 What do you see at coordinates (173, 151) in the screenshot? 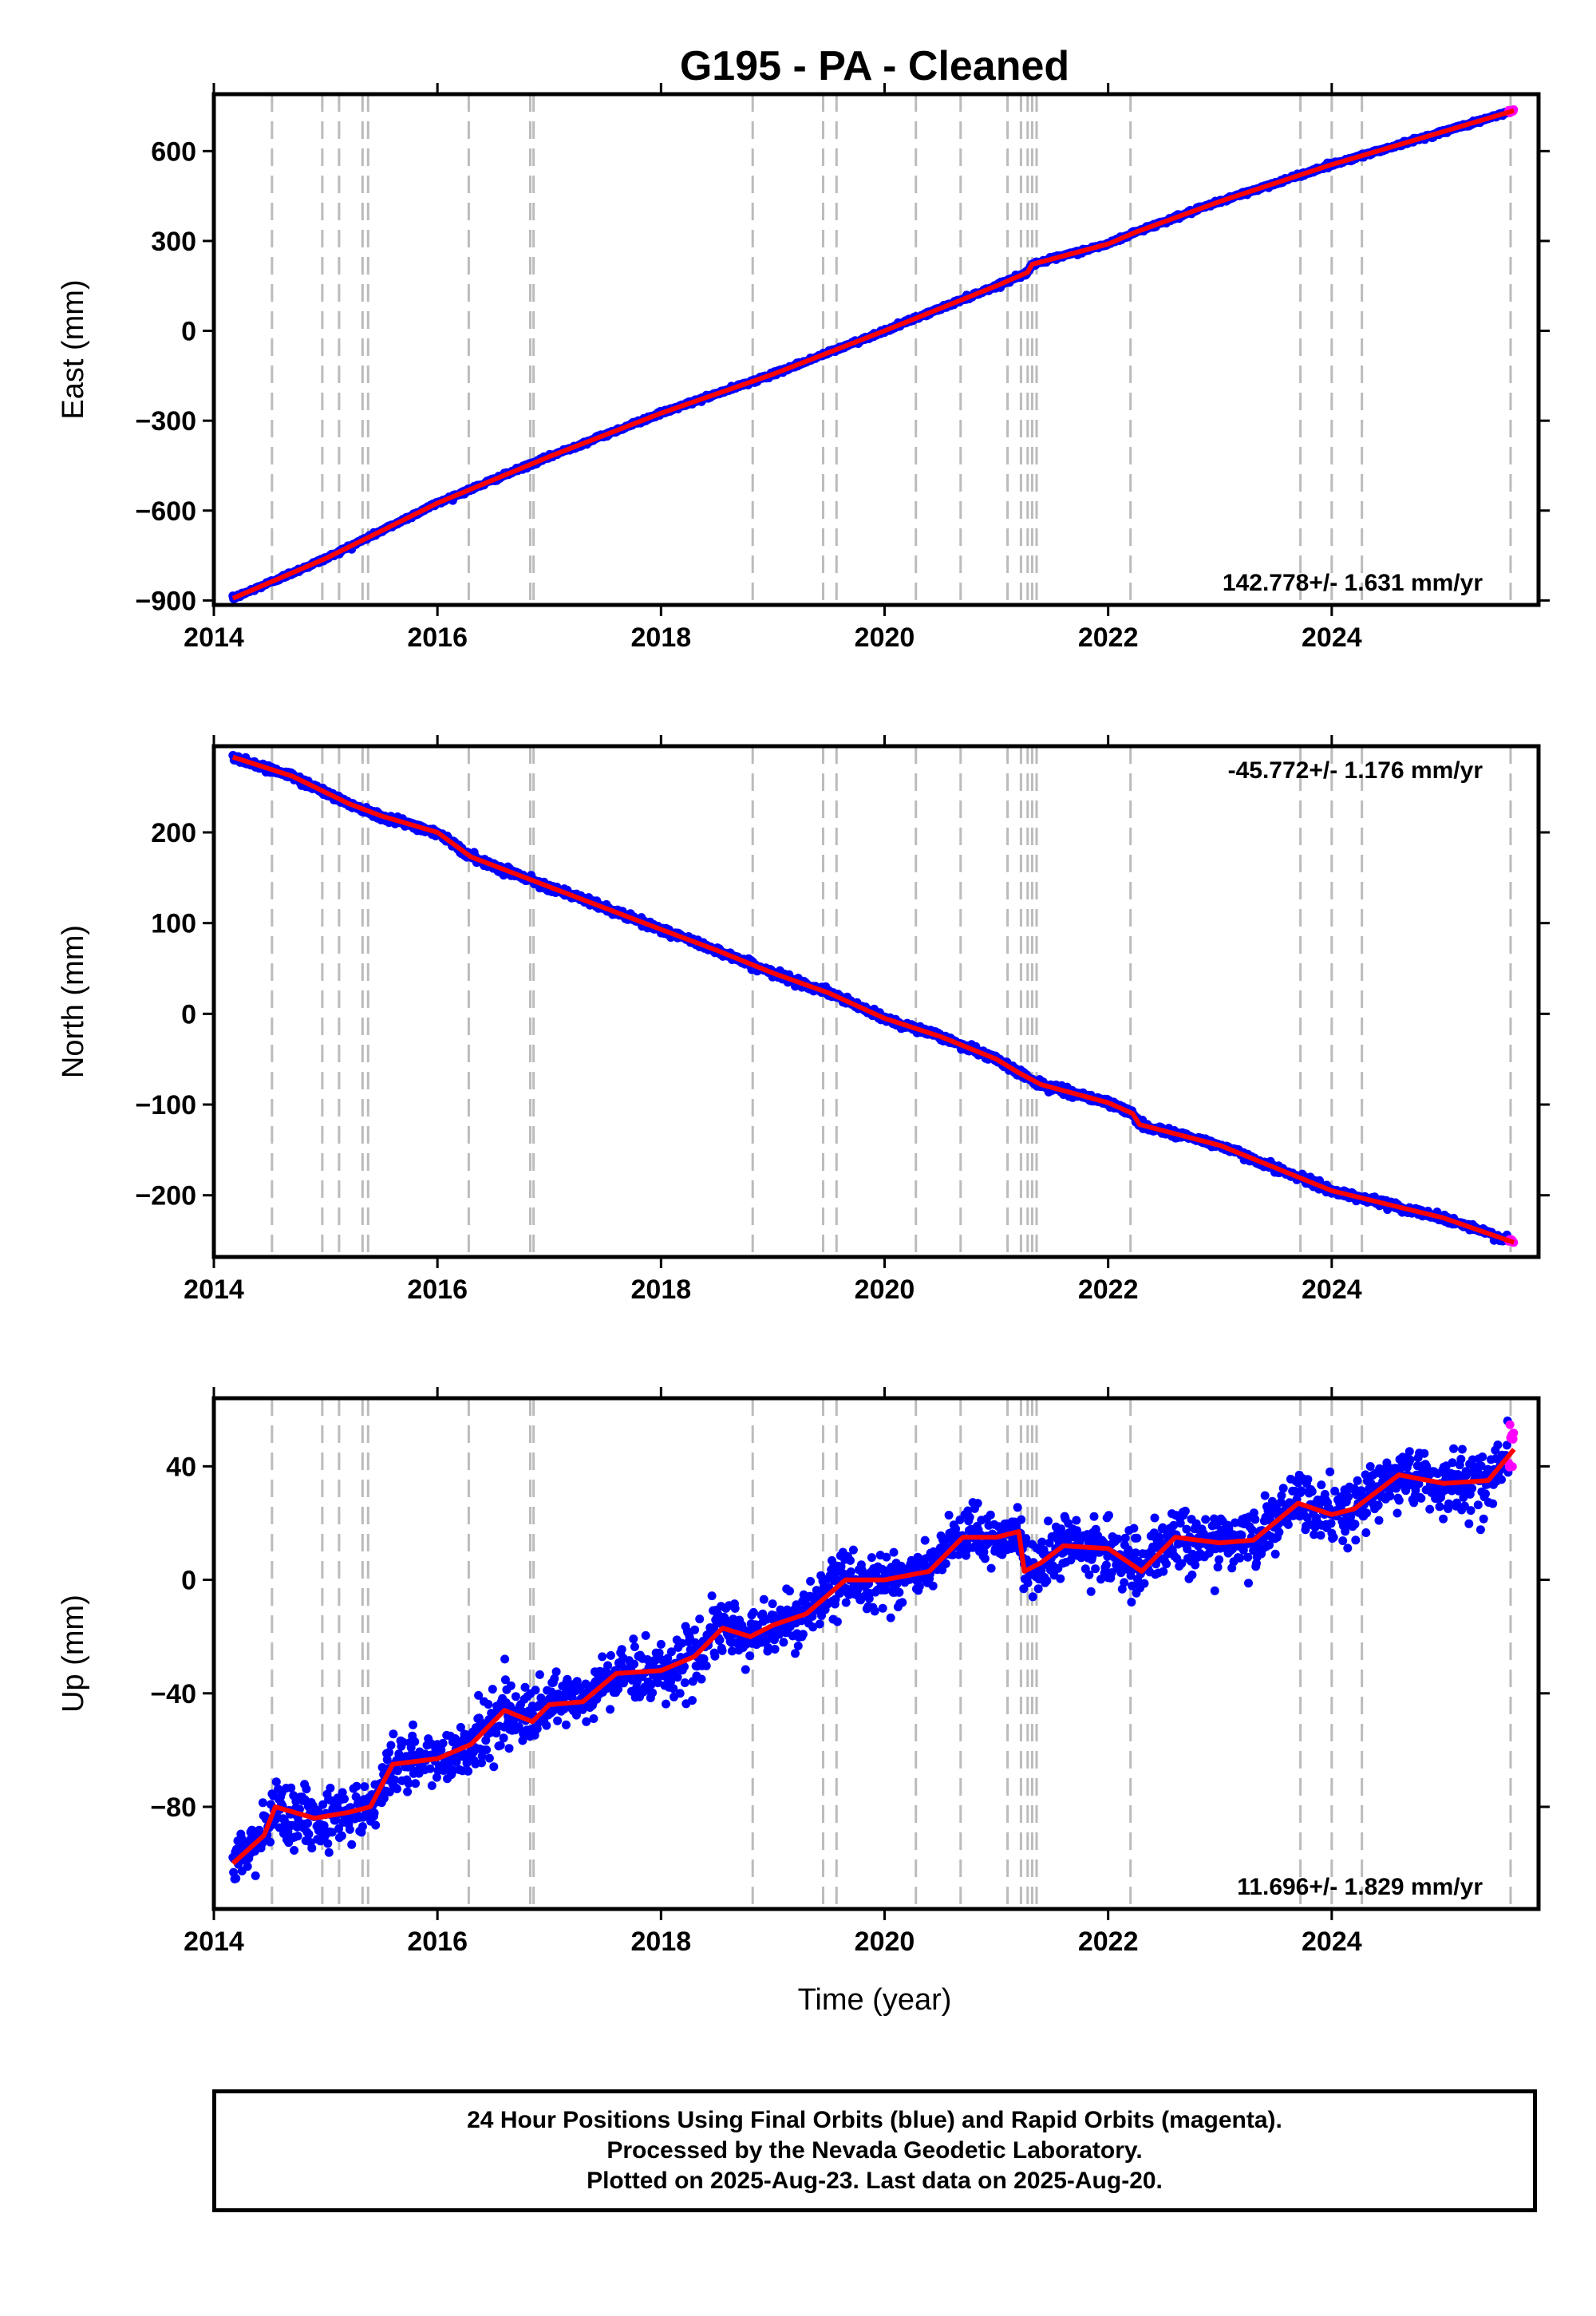
I see `y-tick-label: 600` at bounding box center [173, 151].